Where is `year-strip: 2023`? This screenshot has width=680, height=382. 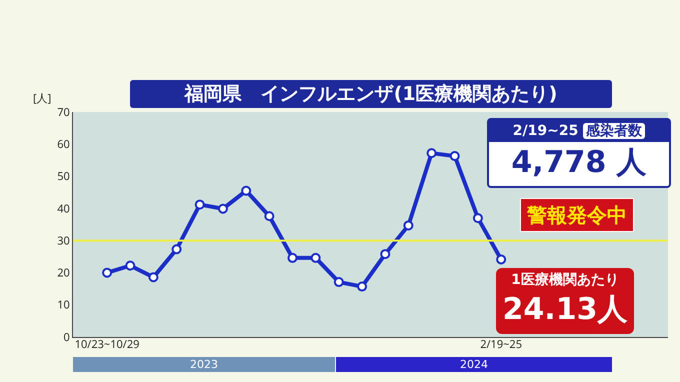 year-strip: 2023 is located at coordinates (204, 364).